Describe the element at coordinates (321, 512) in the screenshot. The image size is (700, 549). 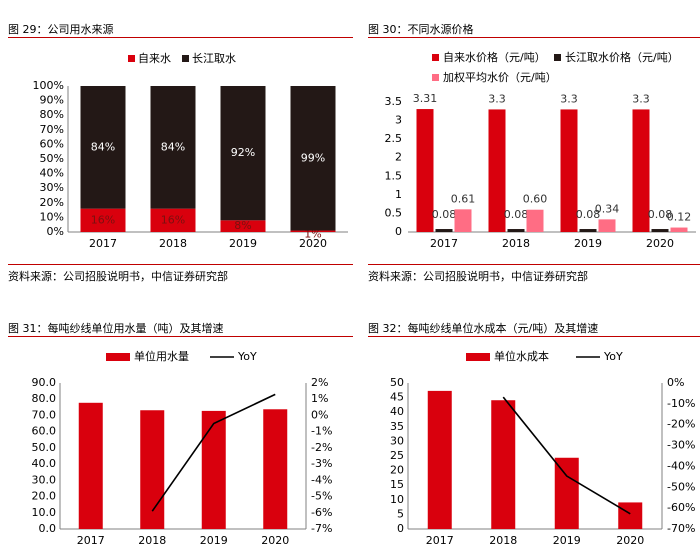
I see `c31-y2-tick-label: -6%` at that location.